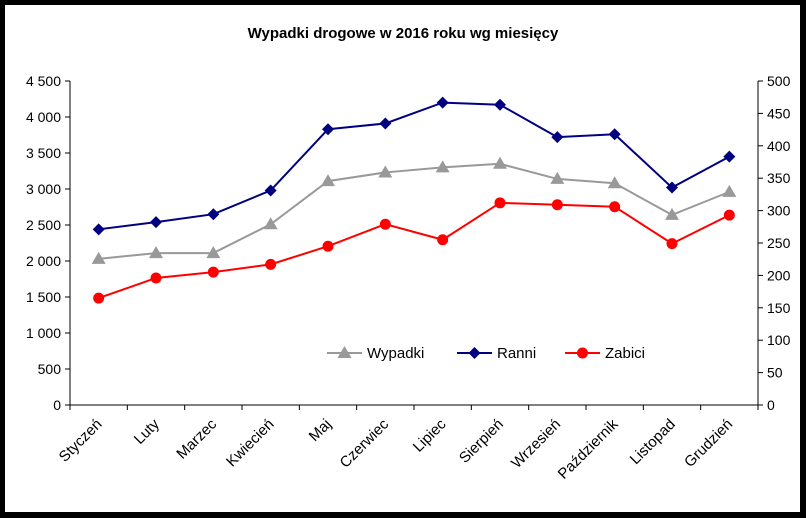 The height and width of the screenshot is (518, 806). What do you see at coordinates (320, 430) in the screenshot?
I see `x-category-label: Maj` at bounding box center [320, 430].